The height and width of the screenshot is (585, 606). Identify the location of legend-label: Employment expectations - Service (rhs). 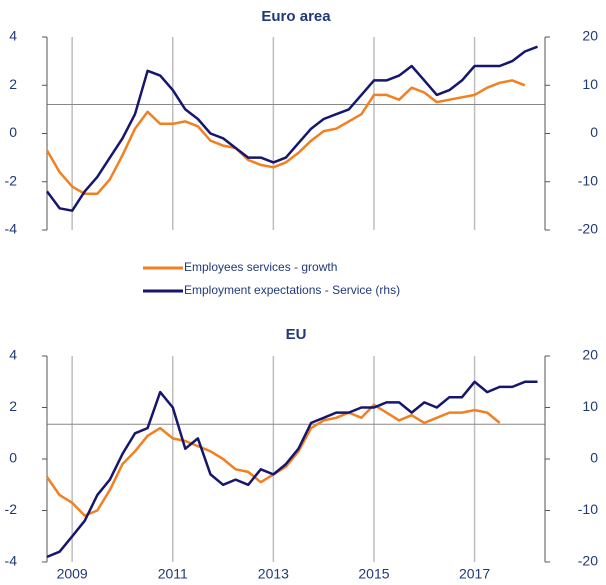
(292, 290).